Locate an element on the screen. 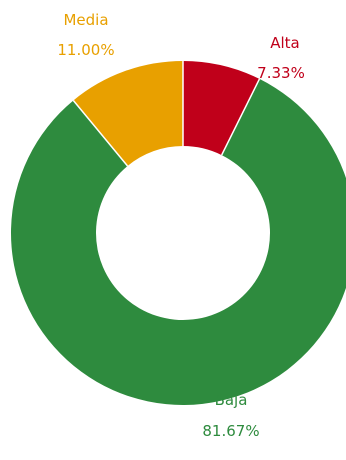 Image resolution: width=346 pixels, height=460 pixels. slice-value-label-baja: 81.67% is located at coordinates (230, 431).